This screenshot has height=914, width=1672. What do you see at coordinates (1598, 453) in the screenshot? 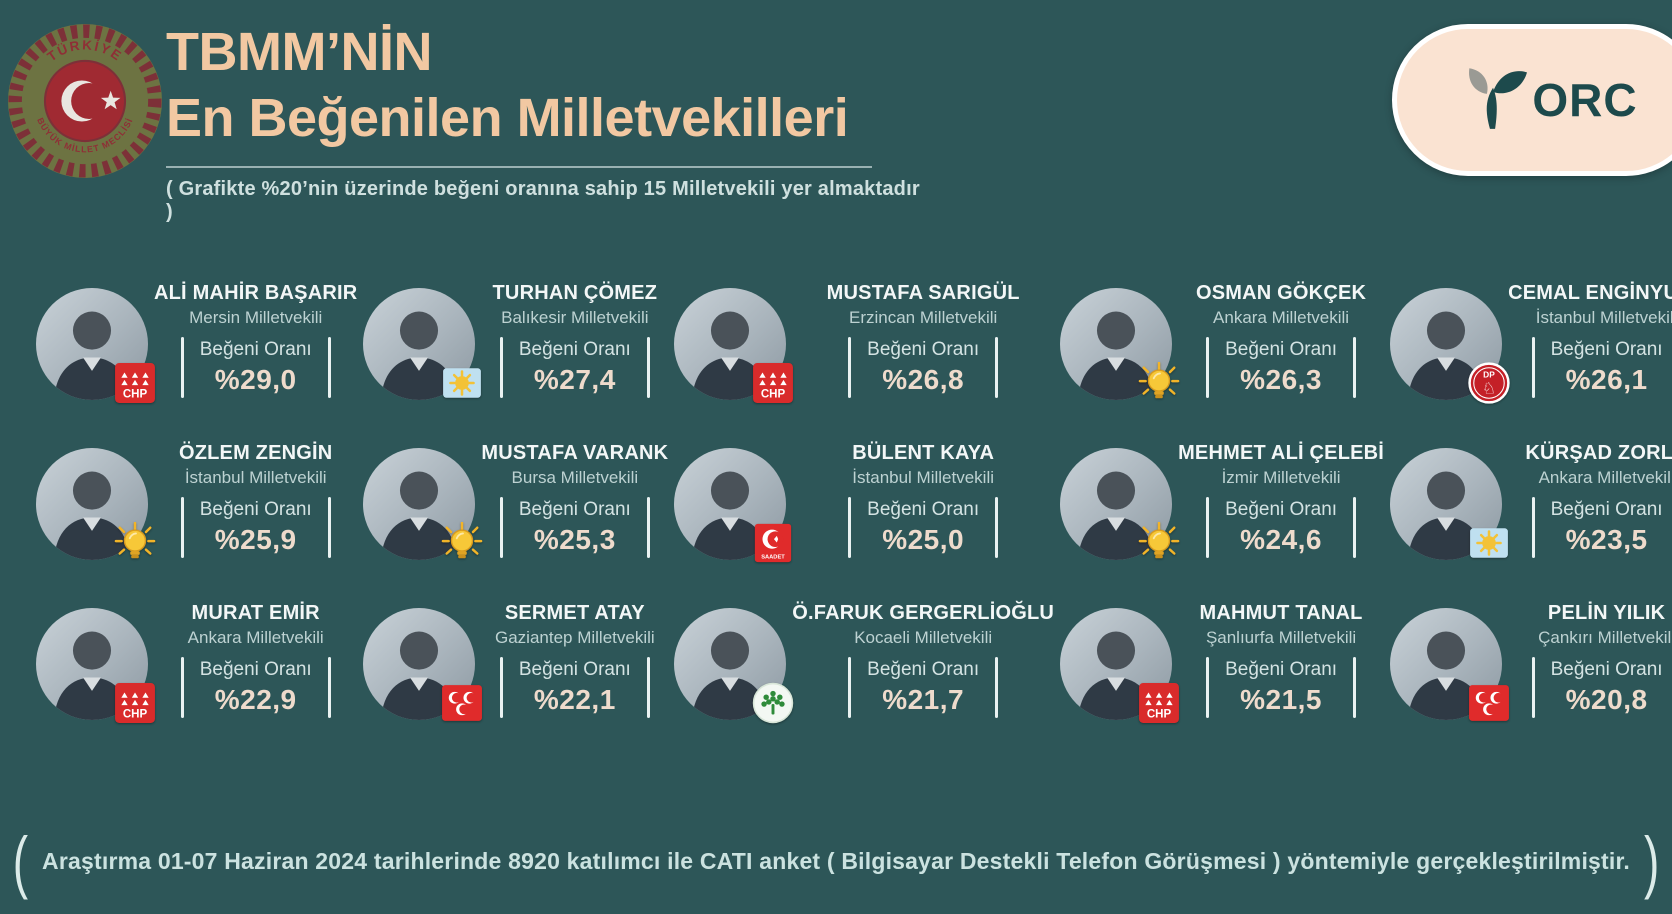
I see `mp-name: KÜRŞAD ZORLU` at bounding box center [1598, 453].